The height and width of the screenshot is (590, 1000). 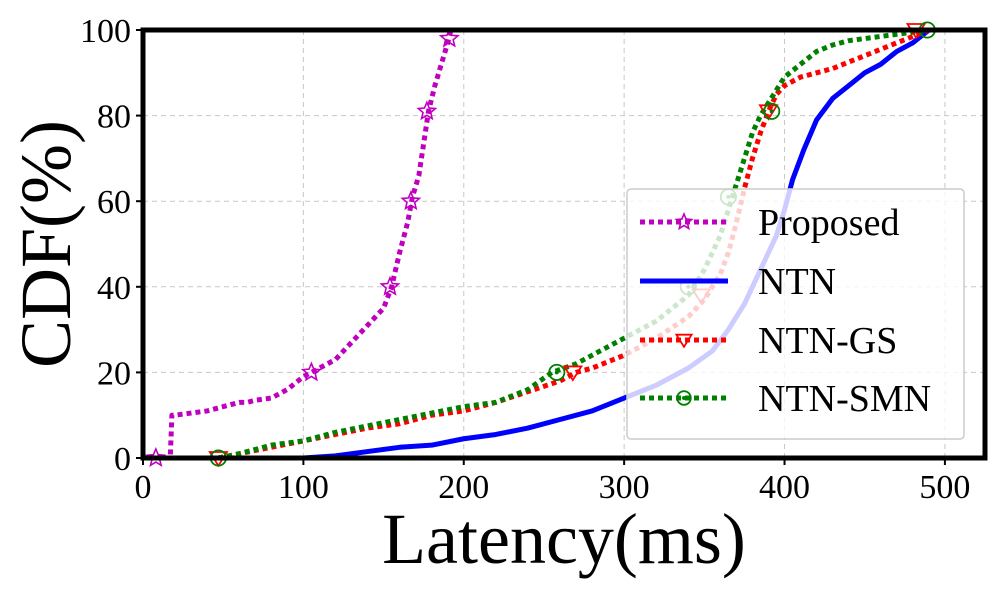 What do you see at coordinates (114, 202) in the screenshot?
I see `y-tick-label-60: 60` at bounding box center [114, 202].